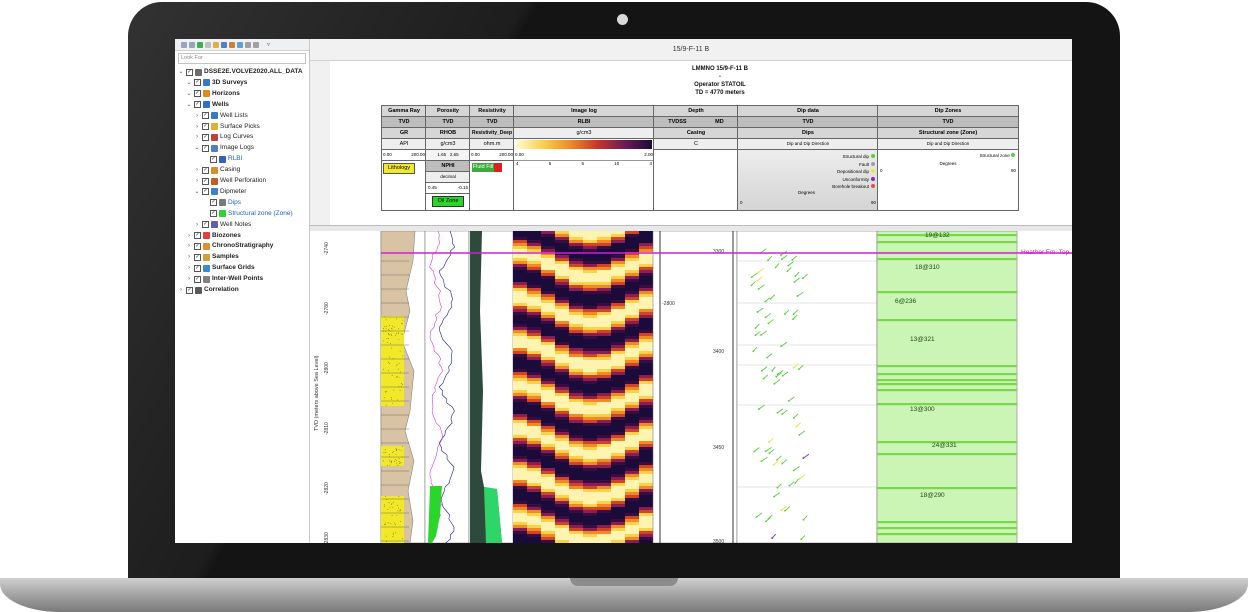 Image resolution: width=1248 pixels, height=612 pixels. Describe the element at coordinates (208, 45) in the screenshot. I see `dropdown-icon` at that location.